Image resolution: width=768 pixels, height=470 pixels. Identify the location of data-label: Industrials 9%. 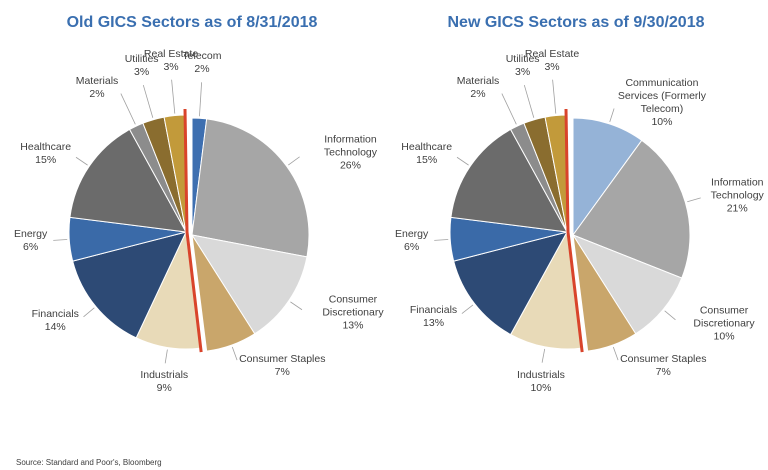
(164, 382).